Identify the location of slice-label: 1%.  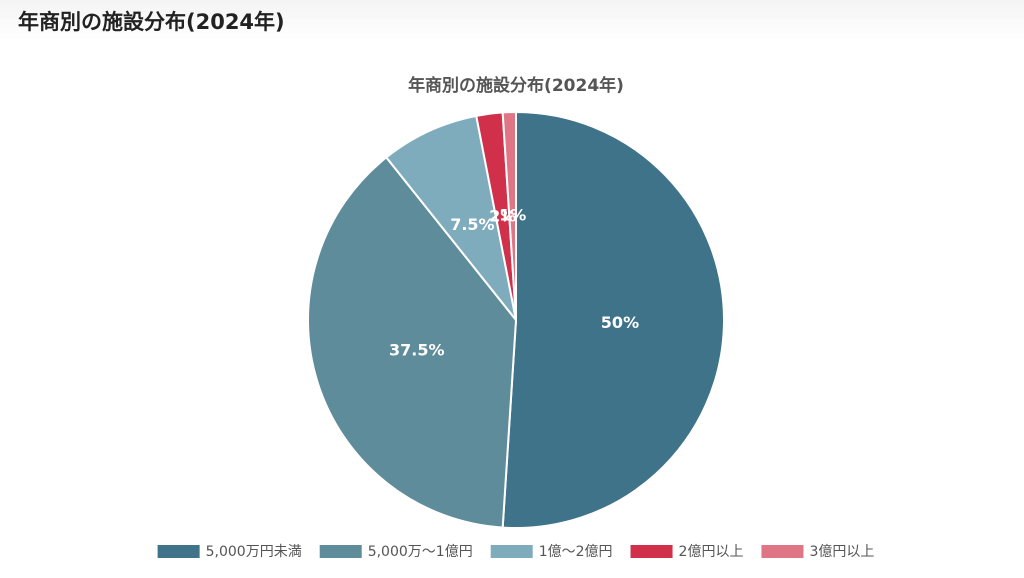
(512, 215).